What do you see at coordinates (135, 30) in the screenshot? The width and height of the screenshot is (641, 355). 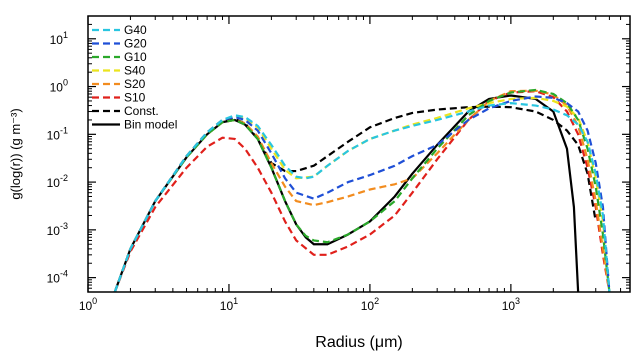 I see `legend-label: G40` at bounding box center [135, 30].